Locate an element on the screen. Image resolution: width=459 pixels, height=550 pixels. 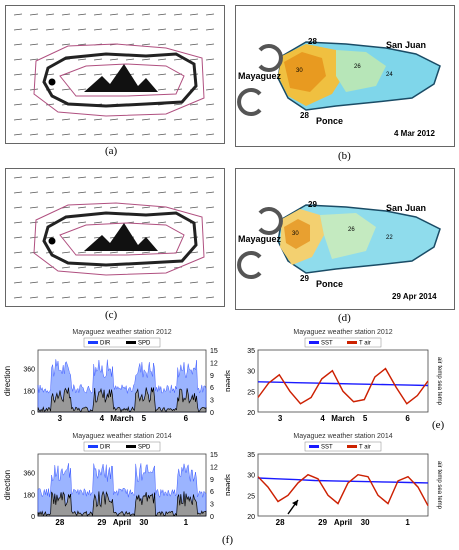
series-DIR is located at coordinates (122, 490).